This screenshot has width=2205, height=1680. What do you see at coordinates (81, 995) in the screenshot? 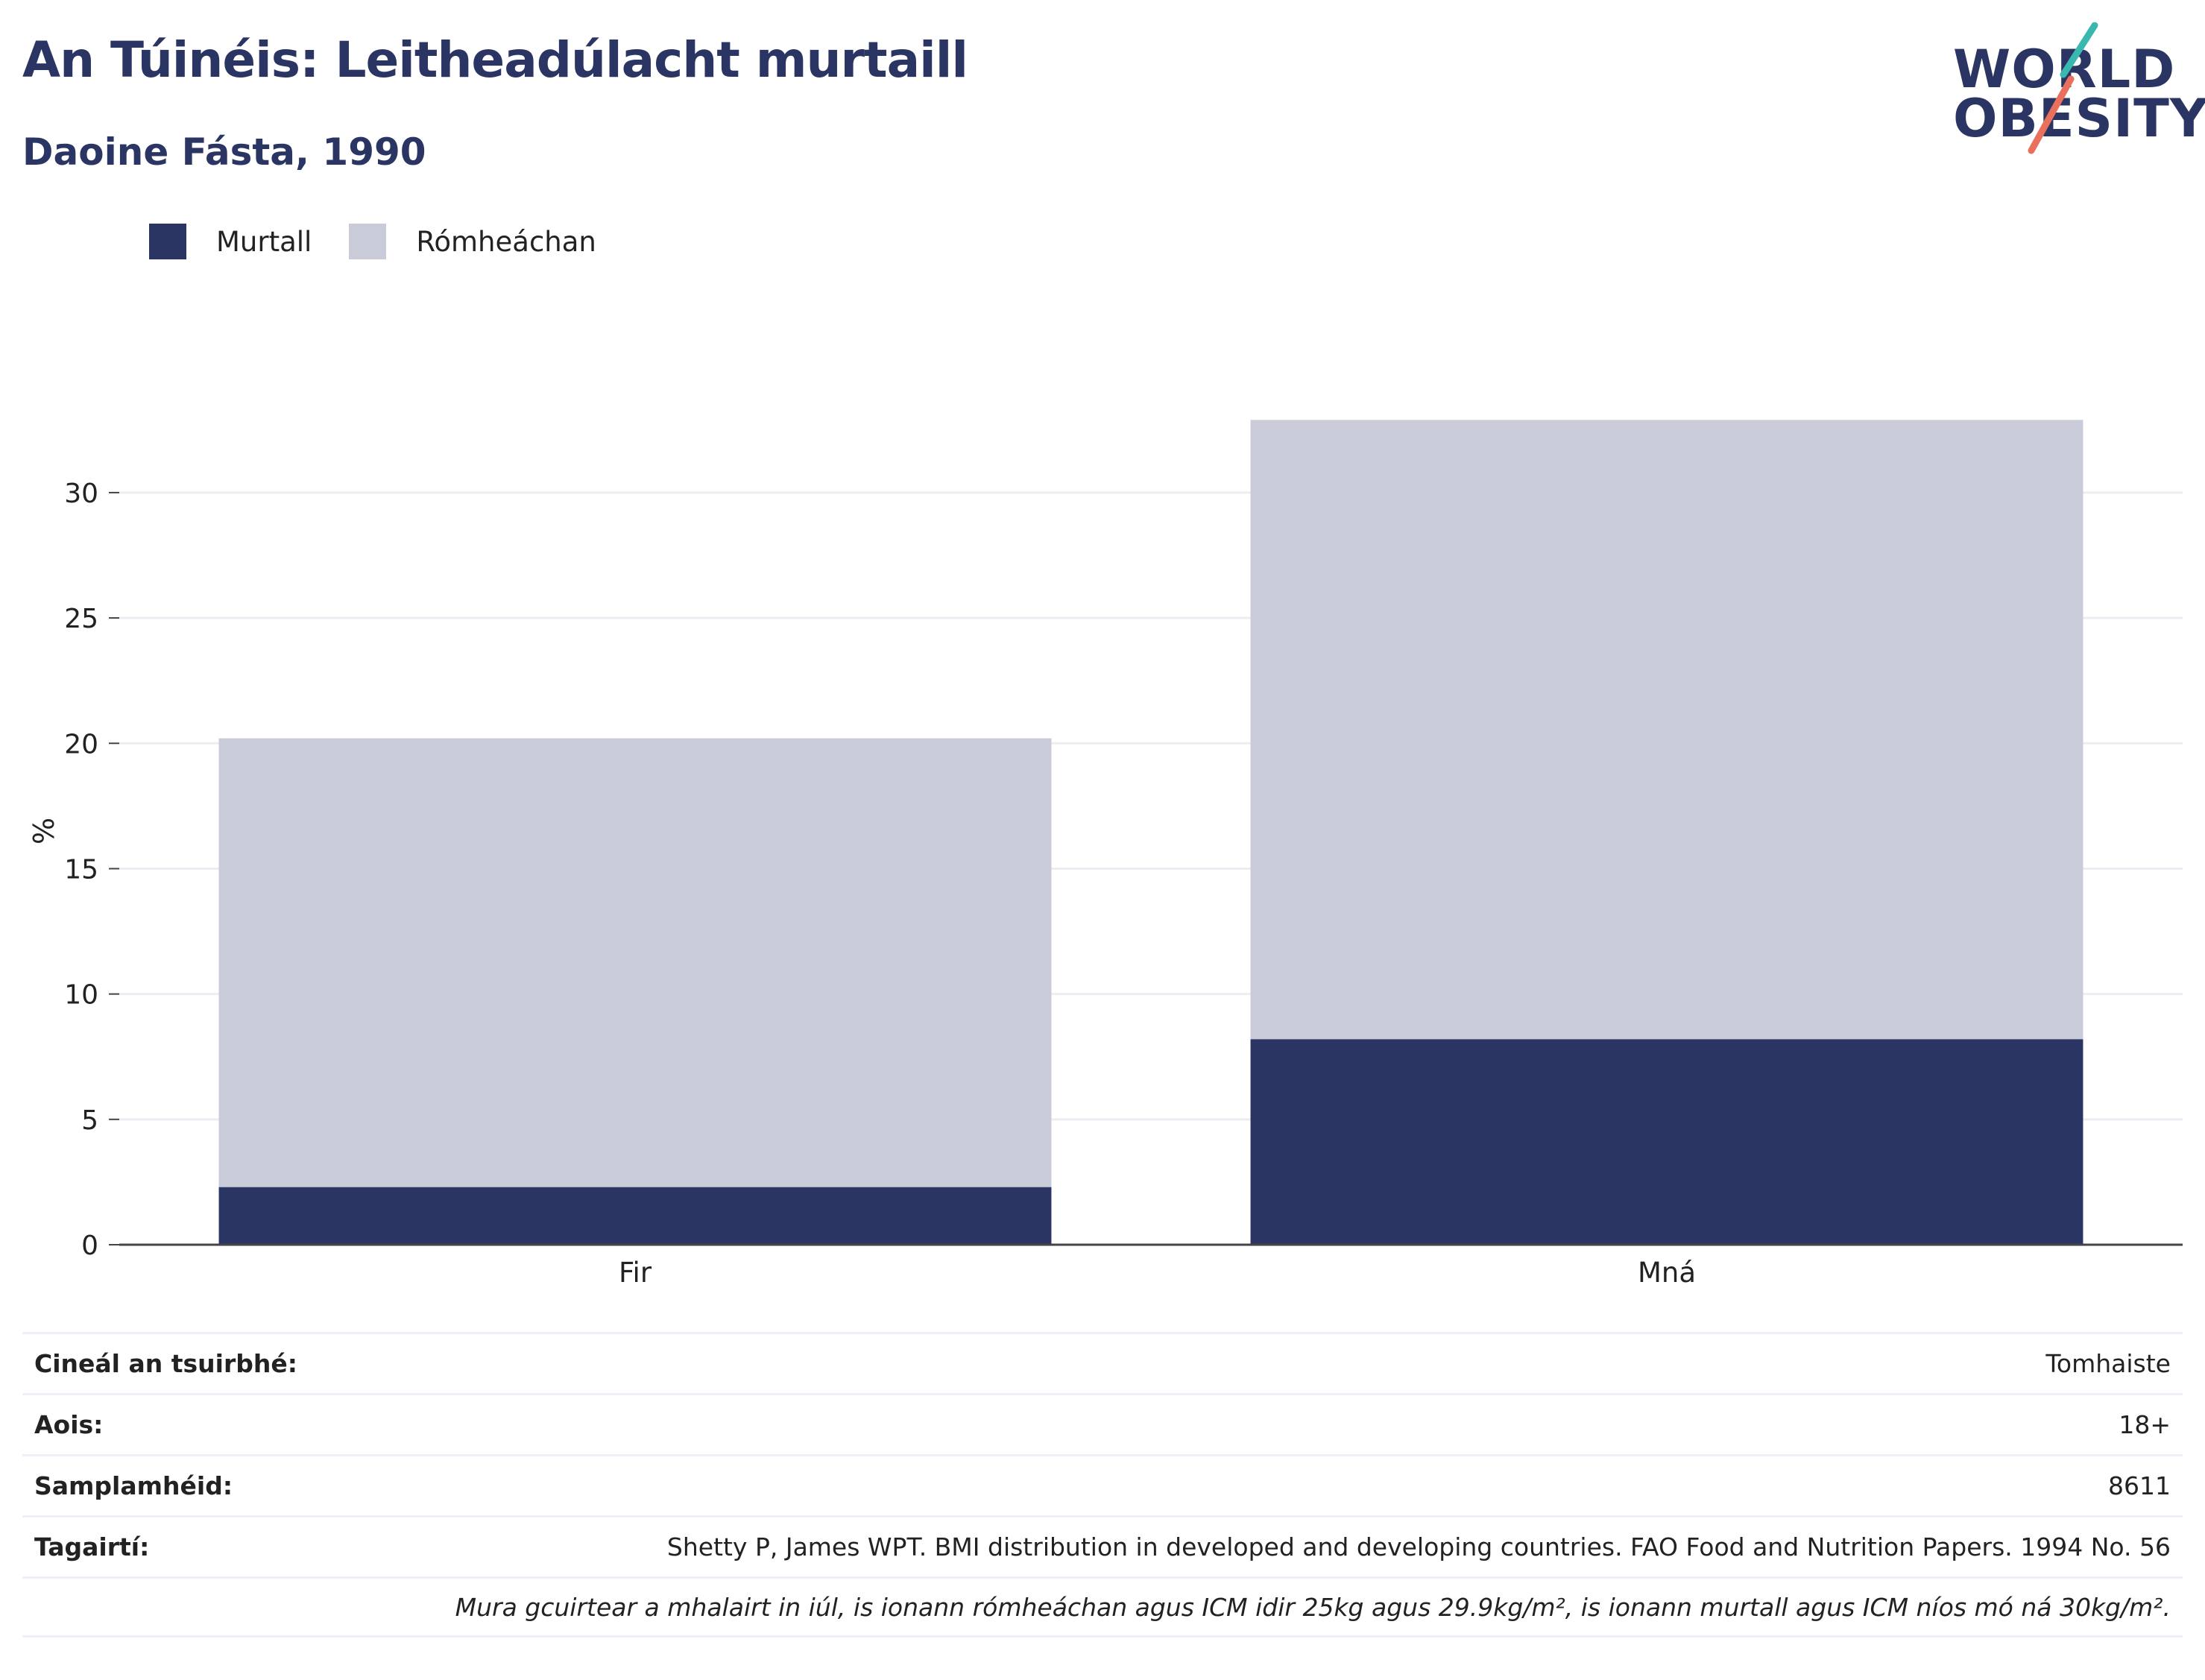
I see `y-tick-label: 10` at bounding box center [81, 995].